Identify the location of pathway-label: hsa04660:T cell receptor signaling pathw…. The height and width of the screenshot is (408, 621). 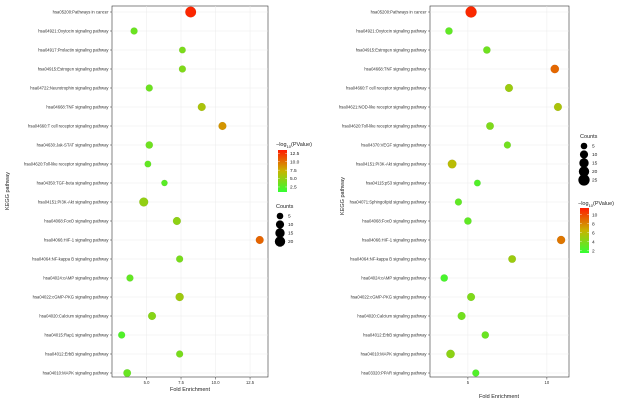
(386, 87).